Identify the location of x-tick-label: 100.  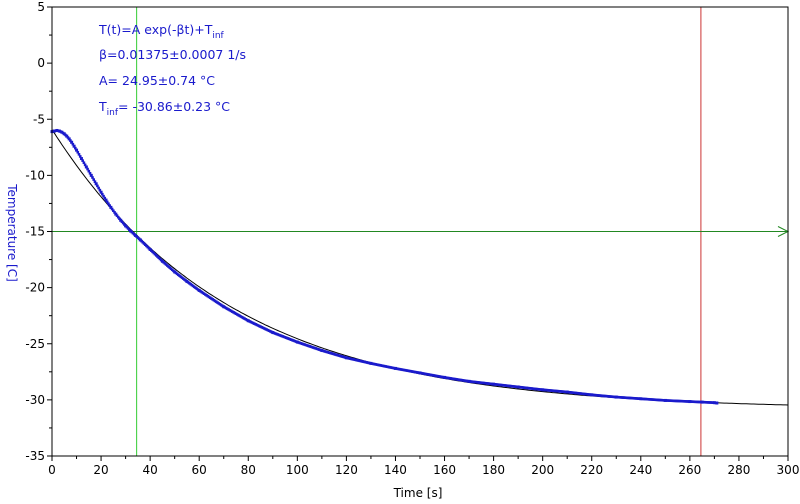
(297, 470).